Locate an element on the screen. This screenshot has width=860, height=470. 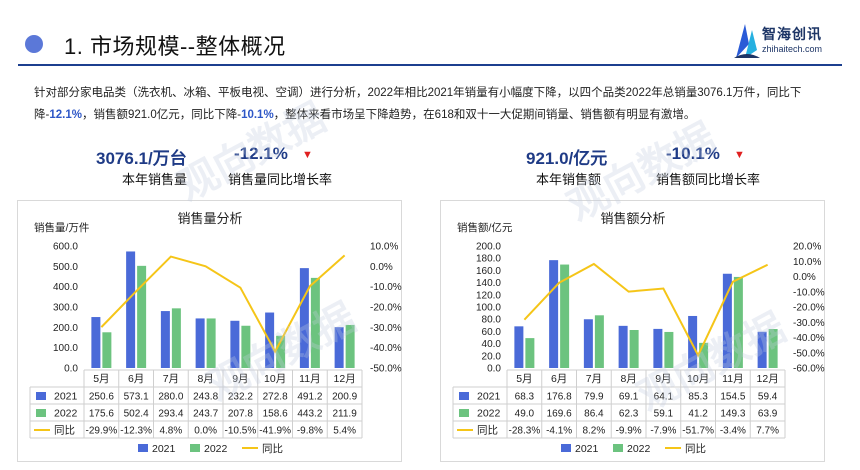
y-tick-label: 100.0 is located at coordinates (65, 348).